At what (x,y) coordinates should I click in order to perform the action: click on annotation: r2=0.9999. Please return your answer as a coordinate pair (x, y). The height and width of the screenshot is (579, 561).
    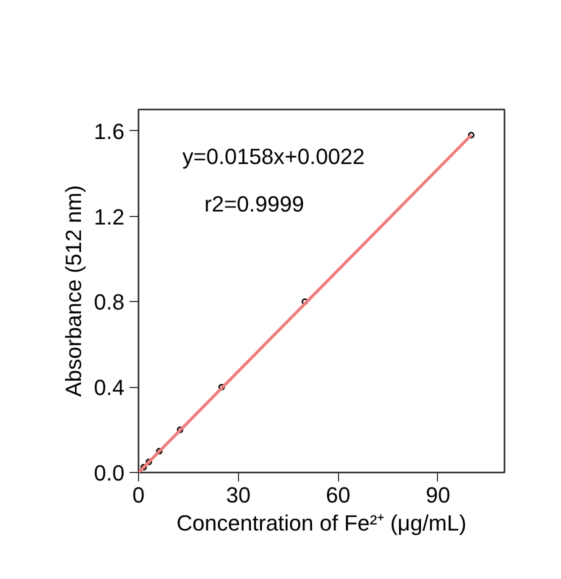
    Looking at the image, I should click on (254, 203).